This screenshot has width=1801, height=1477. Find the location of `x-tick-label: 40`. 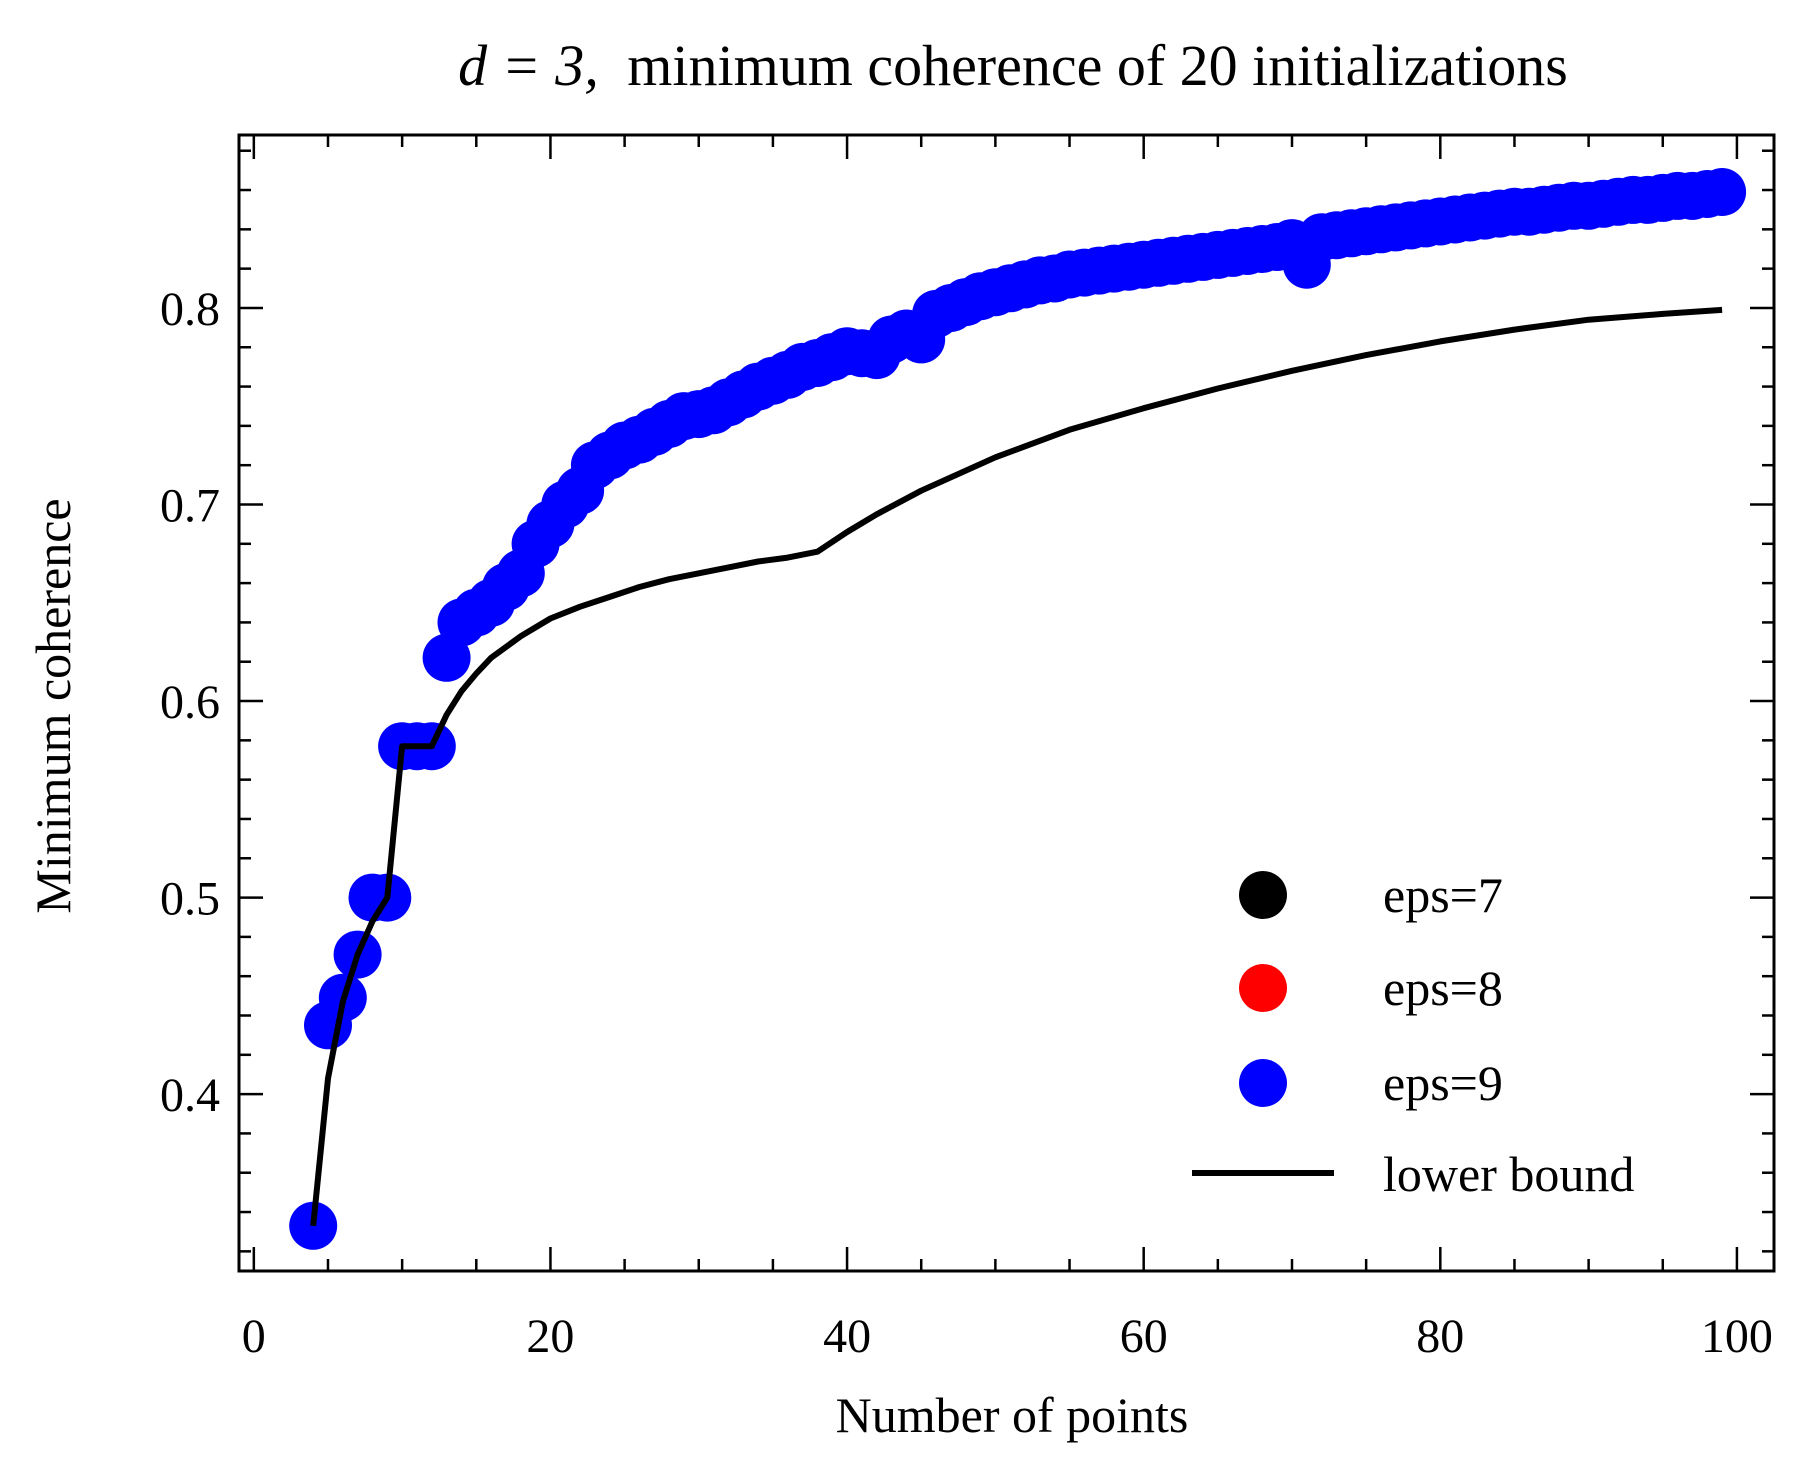

x-tick-label: 40 is located at coordinates (847, 1336).